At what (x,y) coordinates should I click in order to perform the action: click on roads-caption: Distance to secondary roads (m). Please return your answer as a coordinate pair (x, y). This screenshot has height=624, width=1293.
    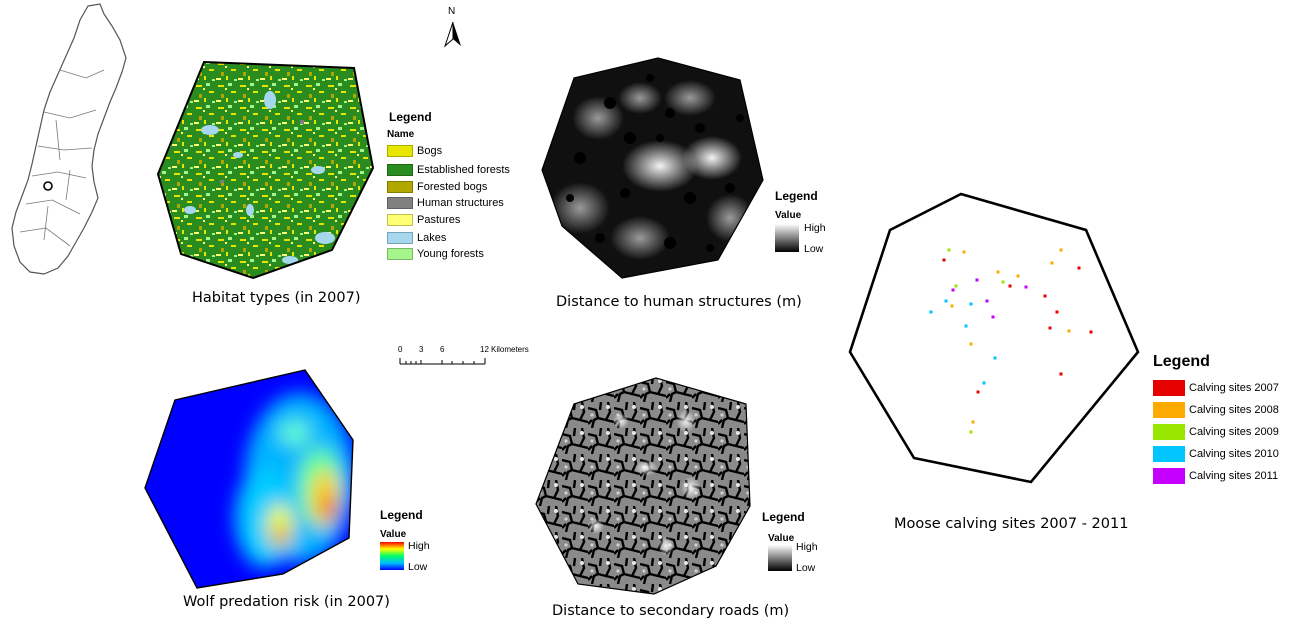
    Looking at the image, I should click on (671, 611).